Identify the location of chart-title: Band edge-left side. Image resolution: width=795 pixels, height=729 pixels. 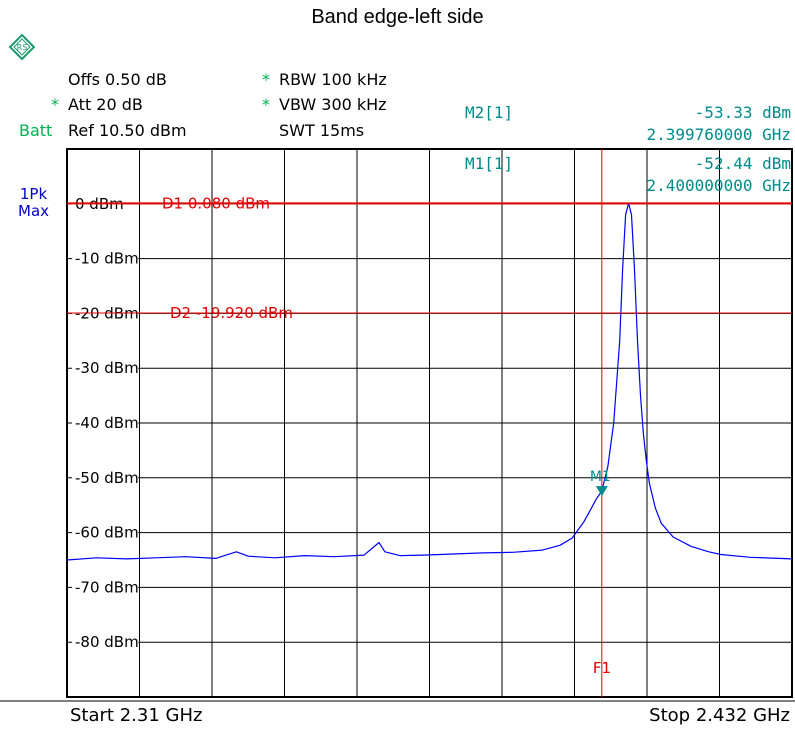
(397, 17).